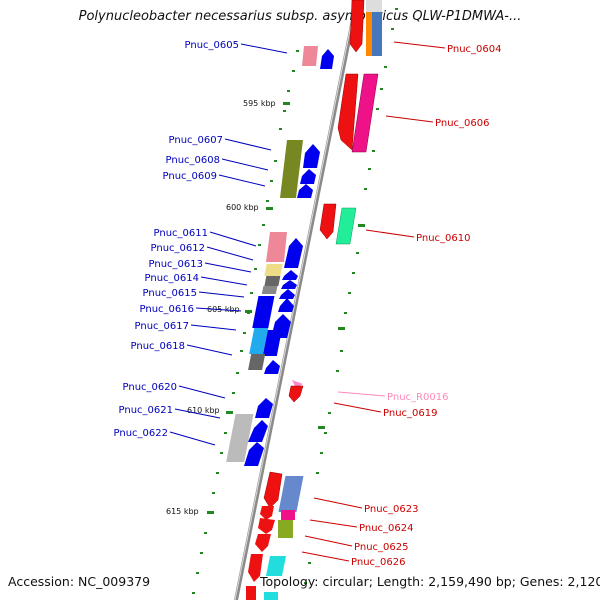 The height and width of the screenshot is (600, 600). What do you see at coordinates (417, 397) in the screenshot?
I see `gene-label-R0016: Pnuc_R0016` at bounding box center [417, 397].